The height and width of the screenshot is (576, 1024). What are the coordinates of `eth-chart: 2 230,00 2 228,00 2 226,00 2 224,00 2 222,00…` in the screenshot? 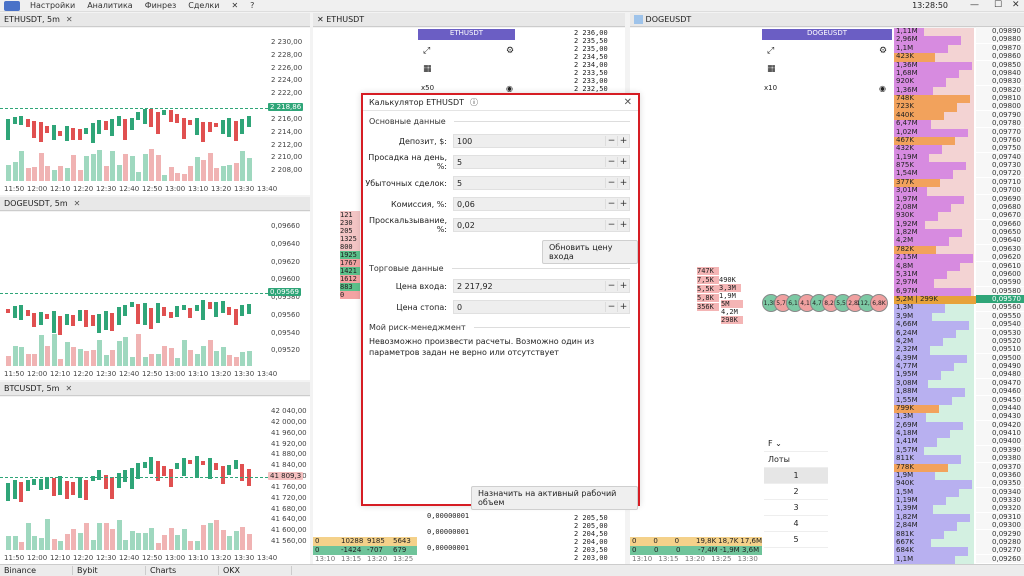 It's located at (155, 111).